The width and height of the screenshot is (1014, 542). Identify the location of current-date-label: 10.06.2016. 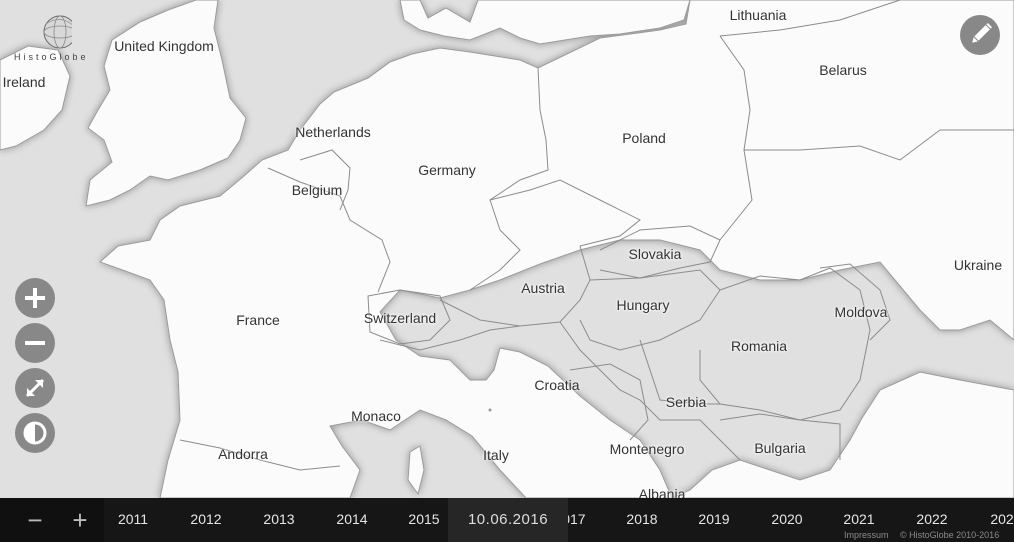
(508, 519).